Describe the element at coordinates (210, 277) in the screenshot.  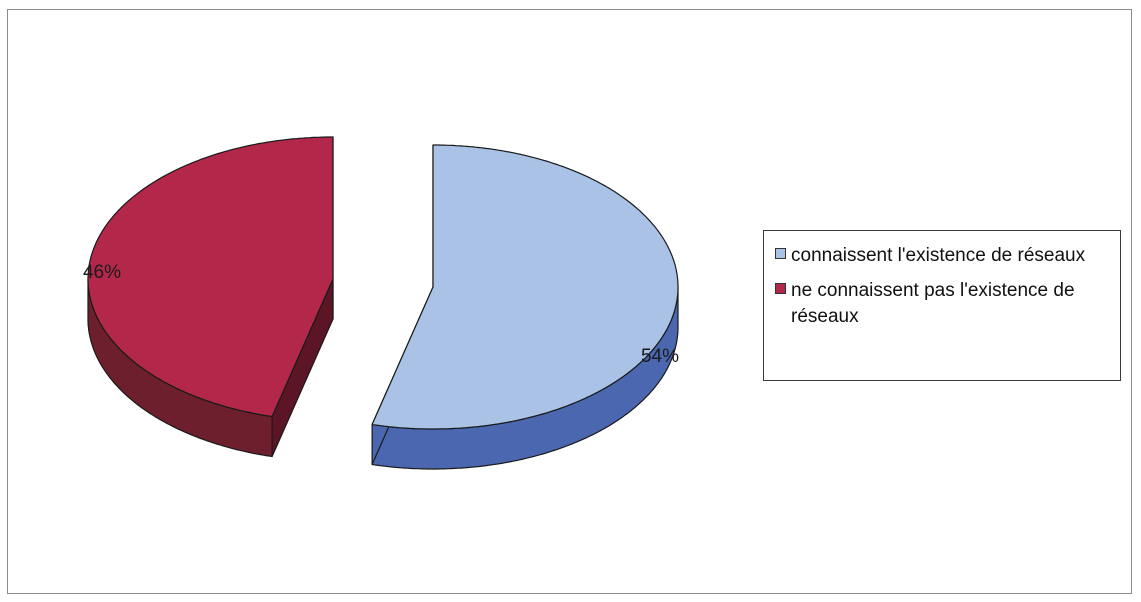
I see `slice-top-unaware` at that location.